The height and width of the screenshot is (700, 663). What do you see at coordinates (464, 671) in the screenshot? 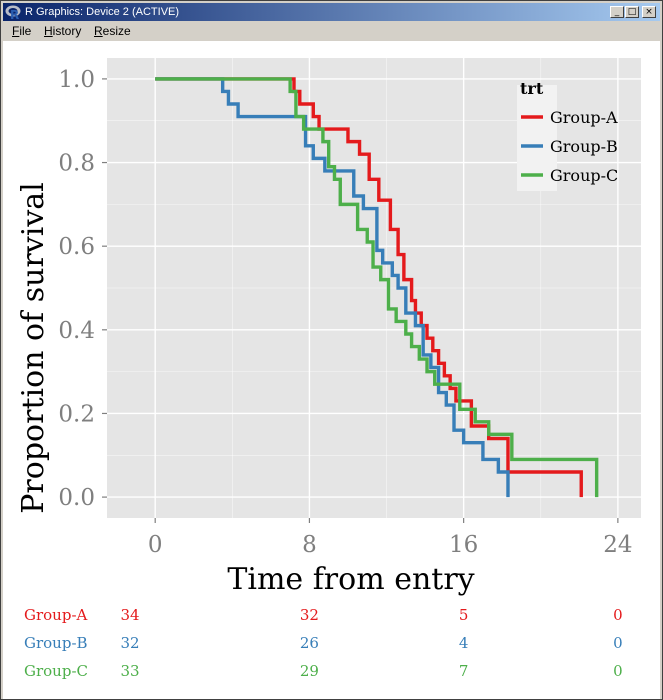
I see `risk-count: 7` at bounding box center [464, 671].